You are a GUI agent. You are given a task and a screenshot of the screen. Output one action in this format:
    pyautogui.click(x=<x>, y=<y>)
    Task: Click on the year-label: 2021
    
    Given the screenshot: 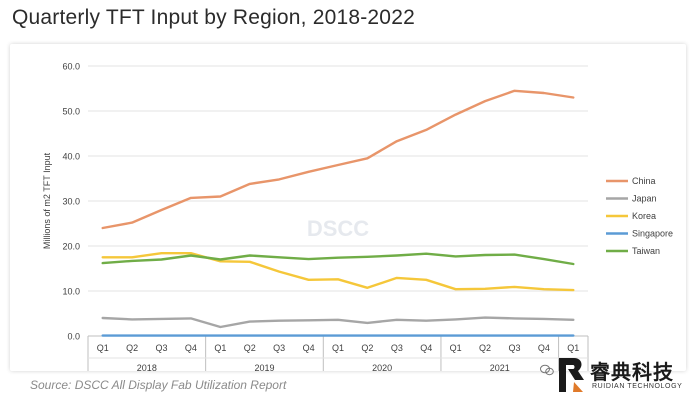 What is the action you would take?
    pyautogui.click(x=500, y=367)
    